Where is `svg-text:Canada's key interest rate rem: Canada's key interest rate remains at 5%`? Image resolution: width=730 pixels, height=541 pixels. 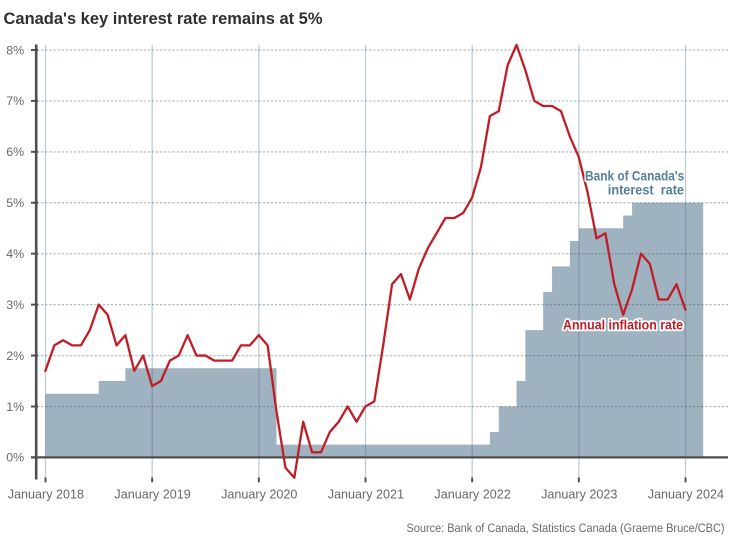 svg-text:Canada's key interest rate rem: Canada's key interest rate remains at 5% is located at coordinates (163, 18).